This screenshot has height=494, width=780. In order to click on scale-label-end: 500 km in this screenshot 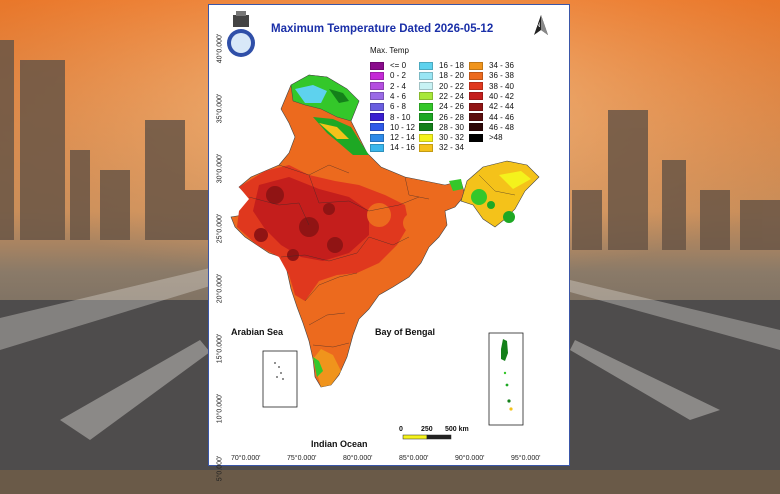, I will do `click(457, 429)`.